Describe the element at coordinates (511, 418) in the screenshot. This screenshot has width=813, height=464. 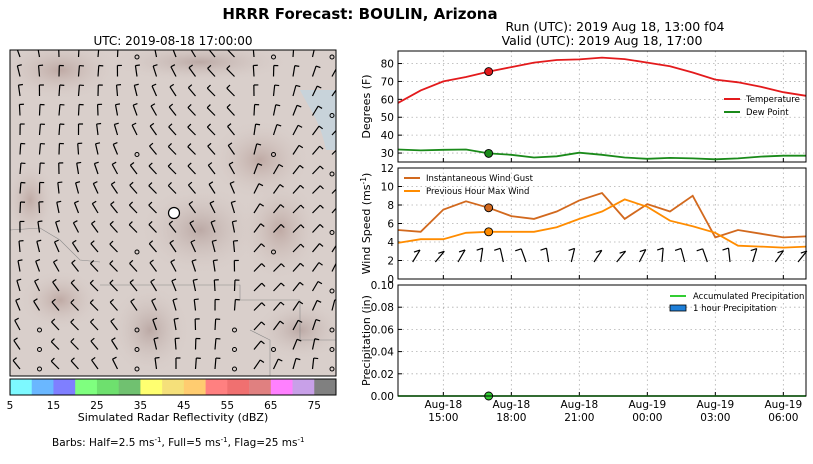
I see `x-tick-label: 18:00` at that location.